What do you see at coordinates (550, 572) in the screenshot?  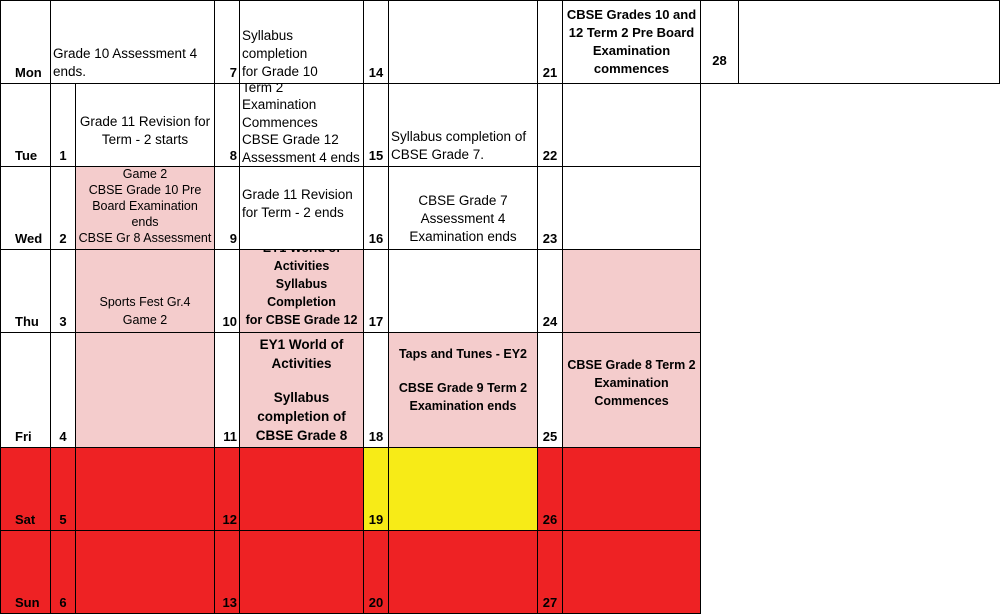 I see `date-number: 27` at bounding box center [550, 572].